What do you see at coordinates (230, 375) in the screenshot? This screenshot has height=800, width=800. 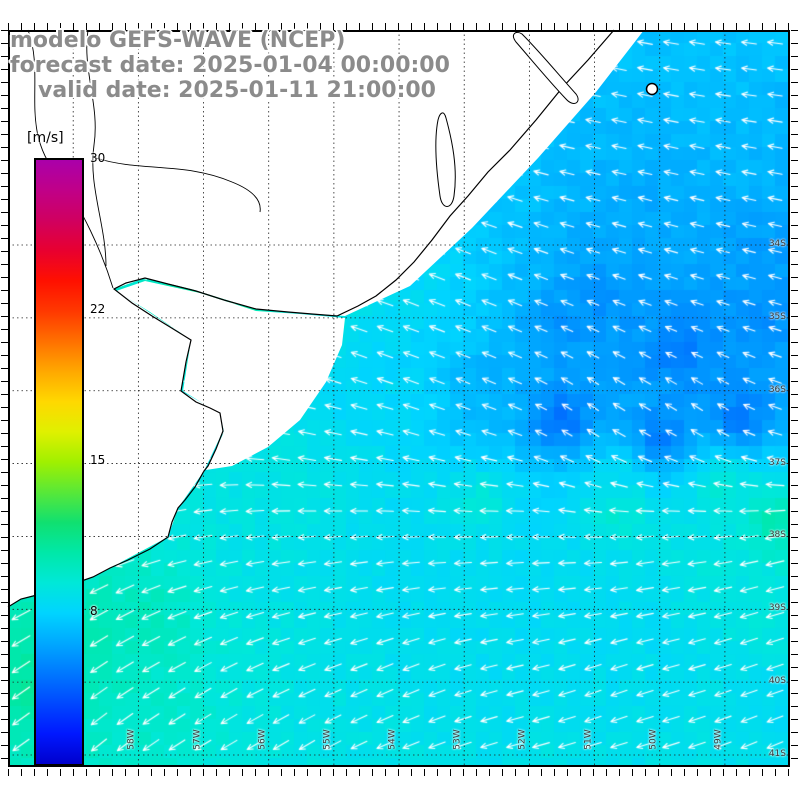 I see `estuary-no-data` at bounding box center [230, 375].